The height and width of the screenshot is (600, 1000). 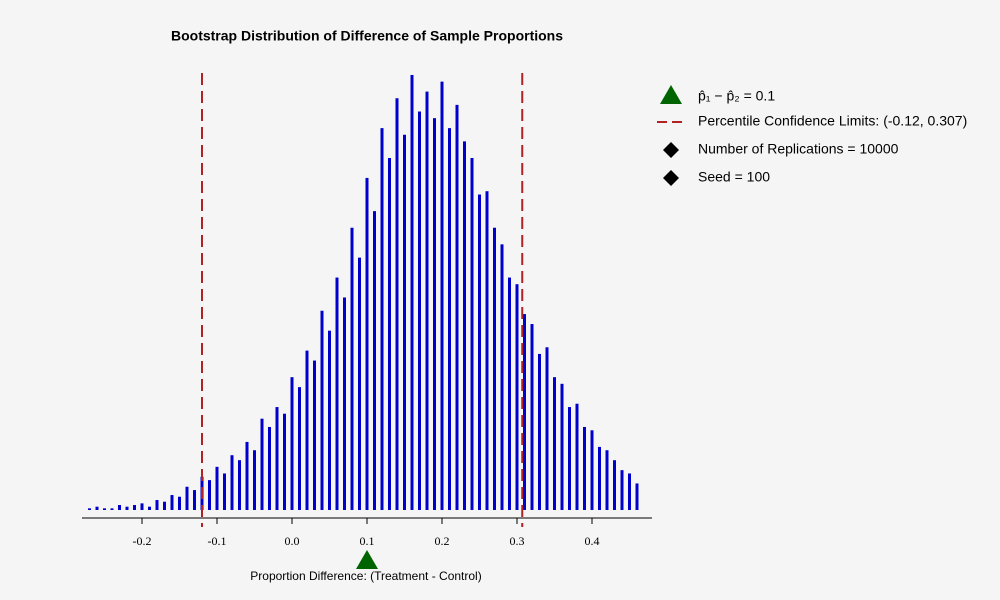 I want to click on x-tick-label: -0.2, so click(x=142, y=541).